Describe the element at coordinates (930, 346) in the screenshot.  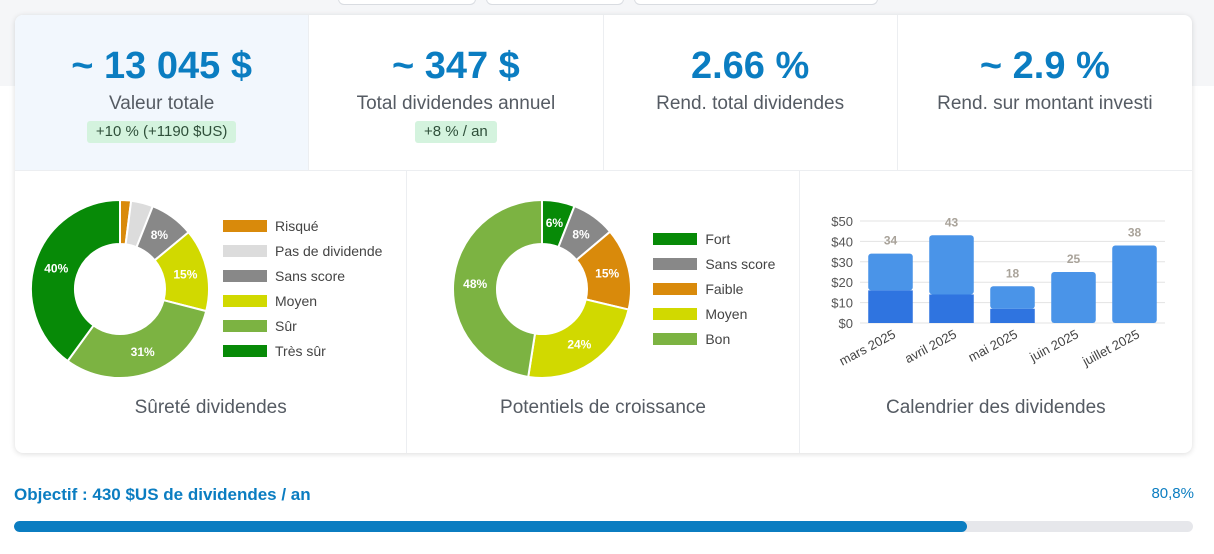
I see `x-tick-label: avril 2025` at that location.